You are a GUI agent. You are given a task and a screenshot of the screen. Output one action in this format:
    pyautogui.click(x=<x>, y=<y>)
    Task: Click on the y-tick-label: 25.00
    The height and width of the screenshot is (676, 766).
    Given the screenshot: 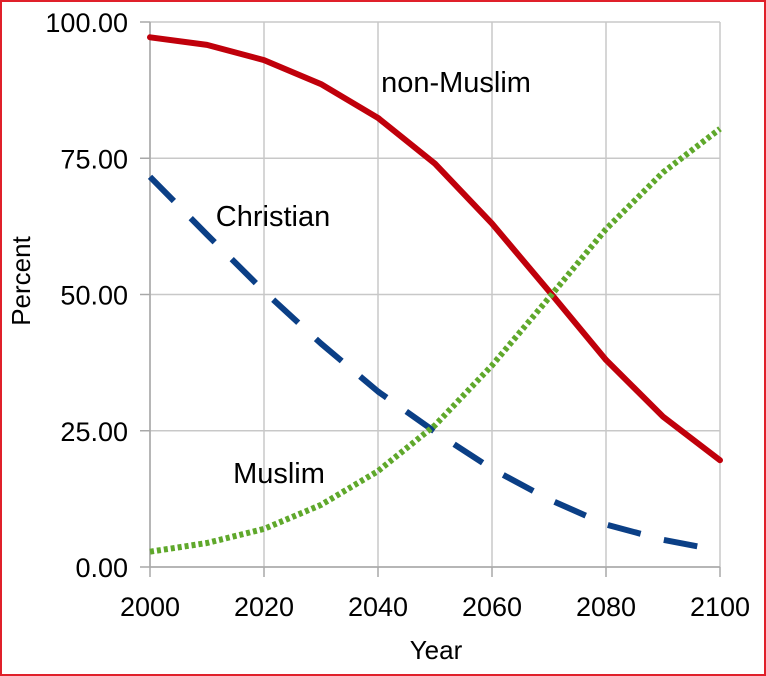 What is the action you would take?
    pyautogui.click(x=94, y=432)
    